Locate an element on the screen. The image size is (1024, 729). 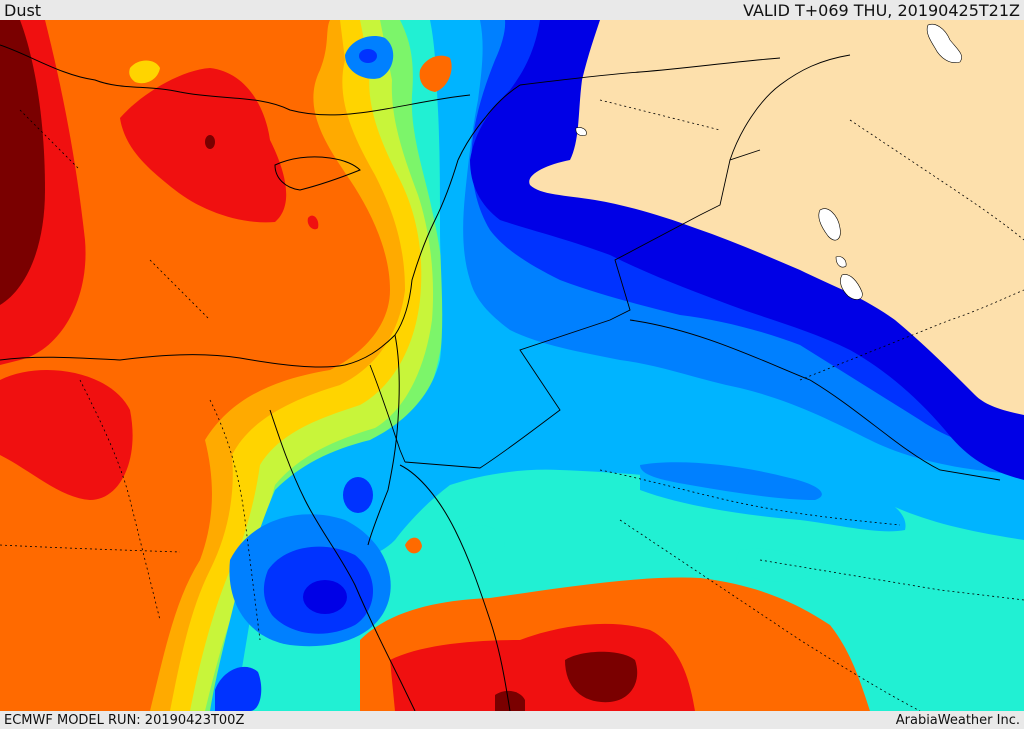
dust-teal-blob is located at coordinates (480, 544).